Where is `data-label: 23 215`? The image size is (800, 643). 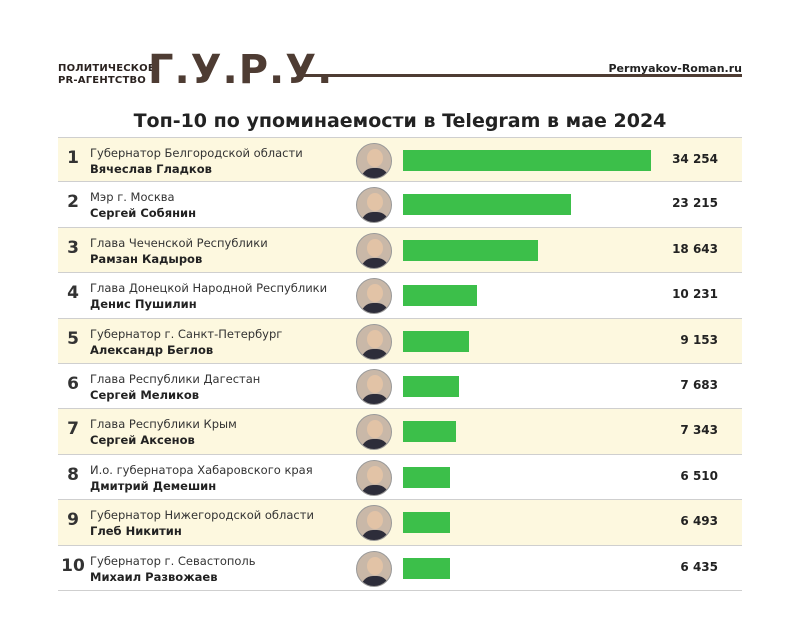
data-label: 23 215 is located at coordinates (695, 203).